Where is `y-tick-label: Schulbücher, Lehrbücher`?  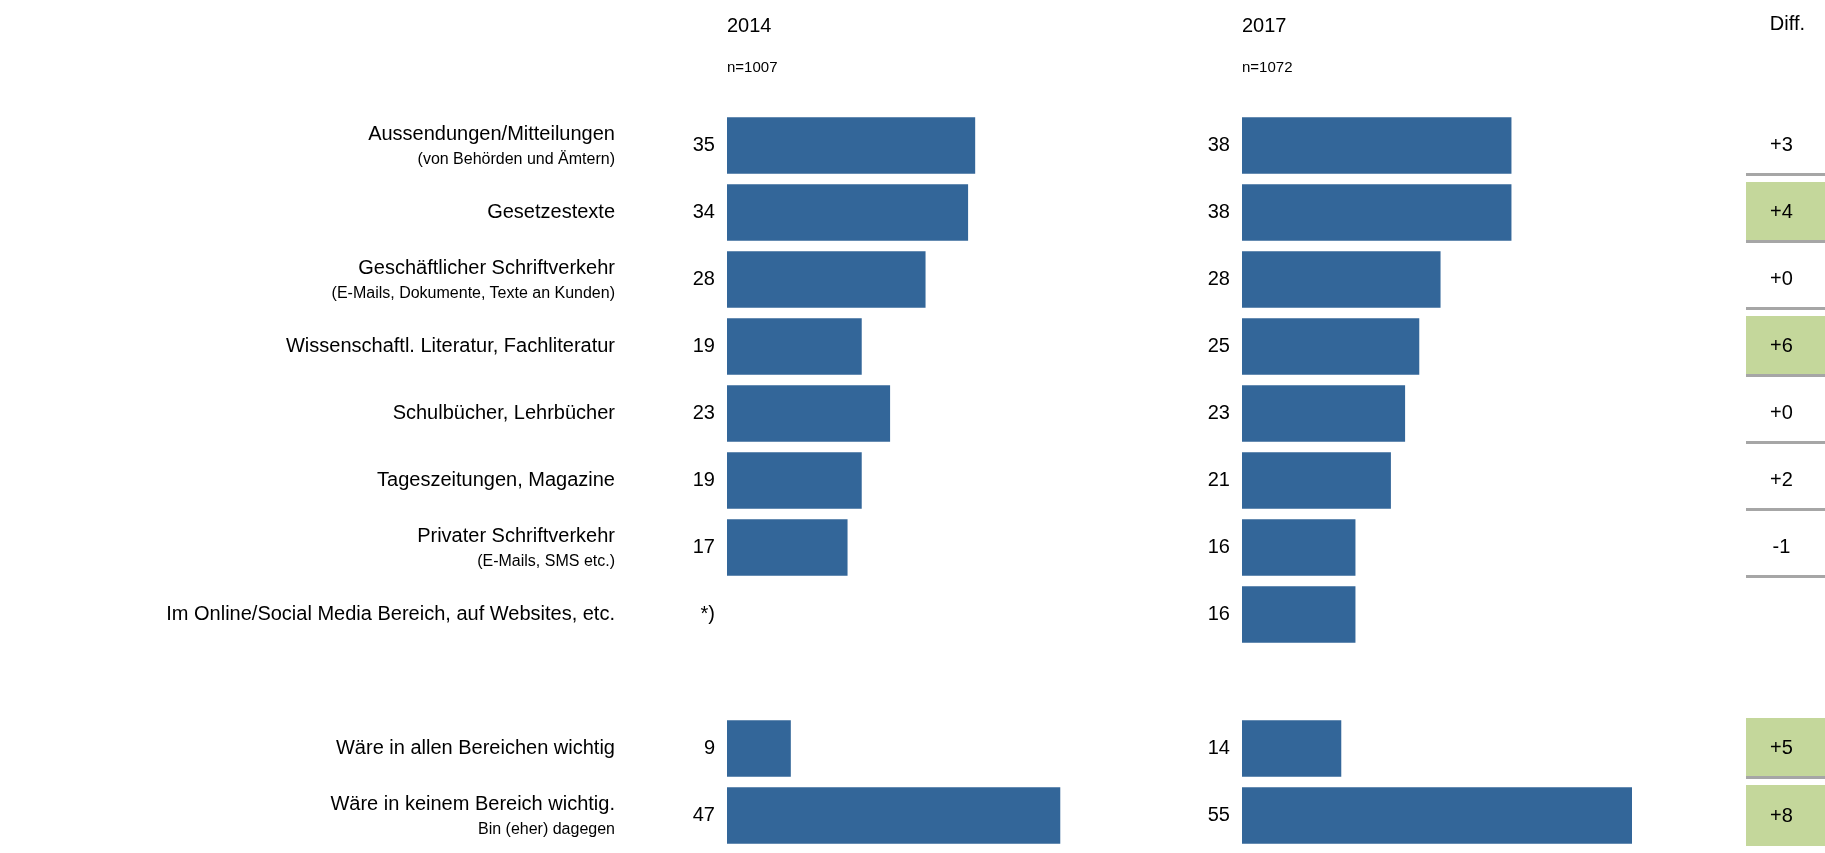
y-tick-label: Schulbücher, Lehrbücher is located at coordinates (504, 412).